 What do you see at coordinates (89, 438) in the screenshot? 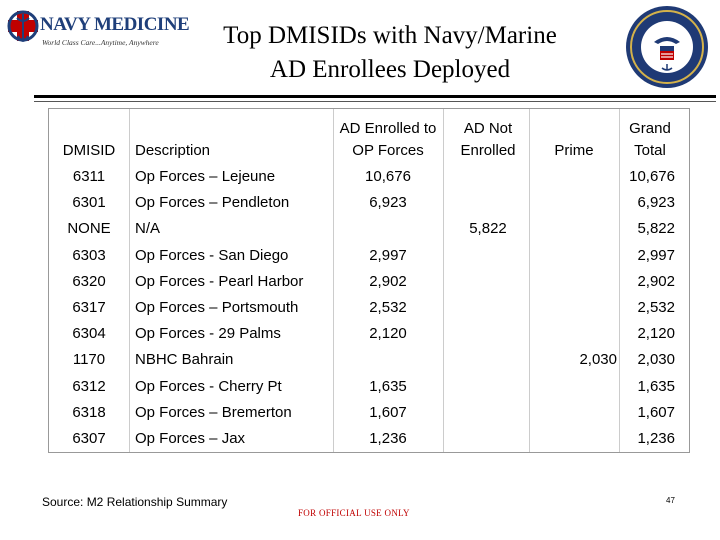
I see `cell-dmisid: 6307` at bounding box center [89, 438].